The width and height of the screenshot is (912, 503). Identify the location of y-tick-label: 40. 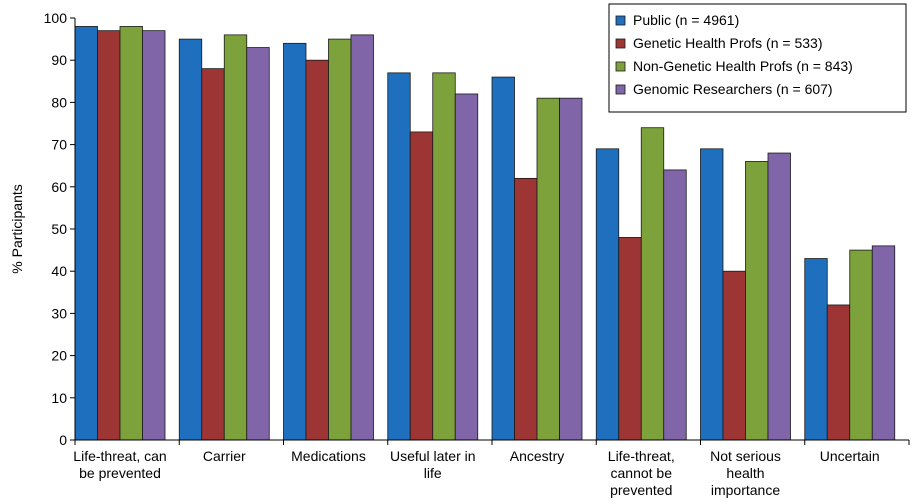
(59, 271).